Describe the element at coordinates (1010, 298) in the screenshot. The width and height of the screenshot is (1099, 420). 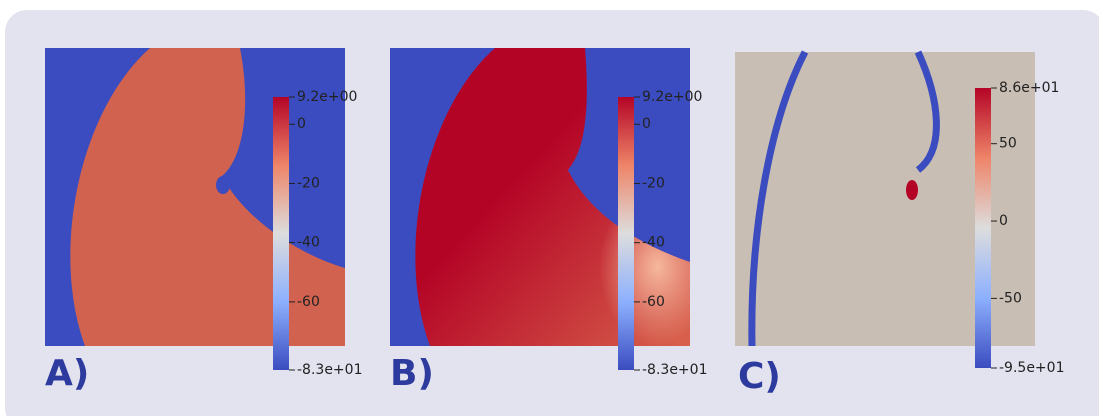
I see `colorbar-tick-label: -50` at that location.